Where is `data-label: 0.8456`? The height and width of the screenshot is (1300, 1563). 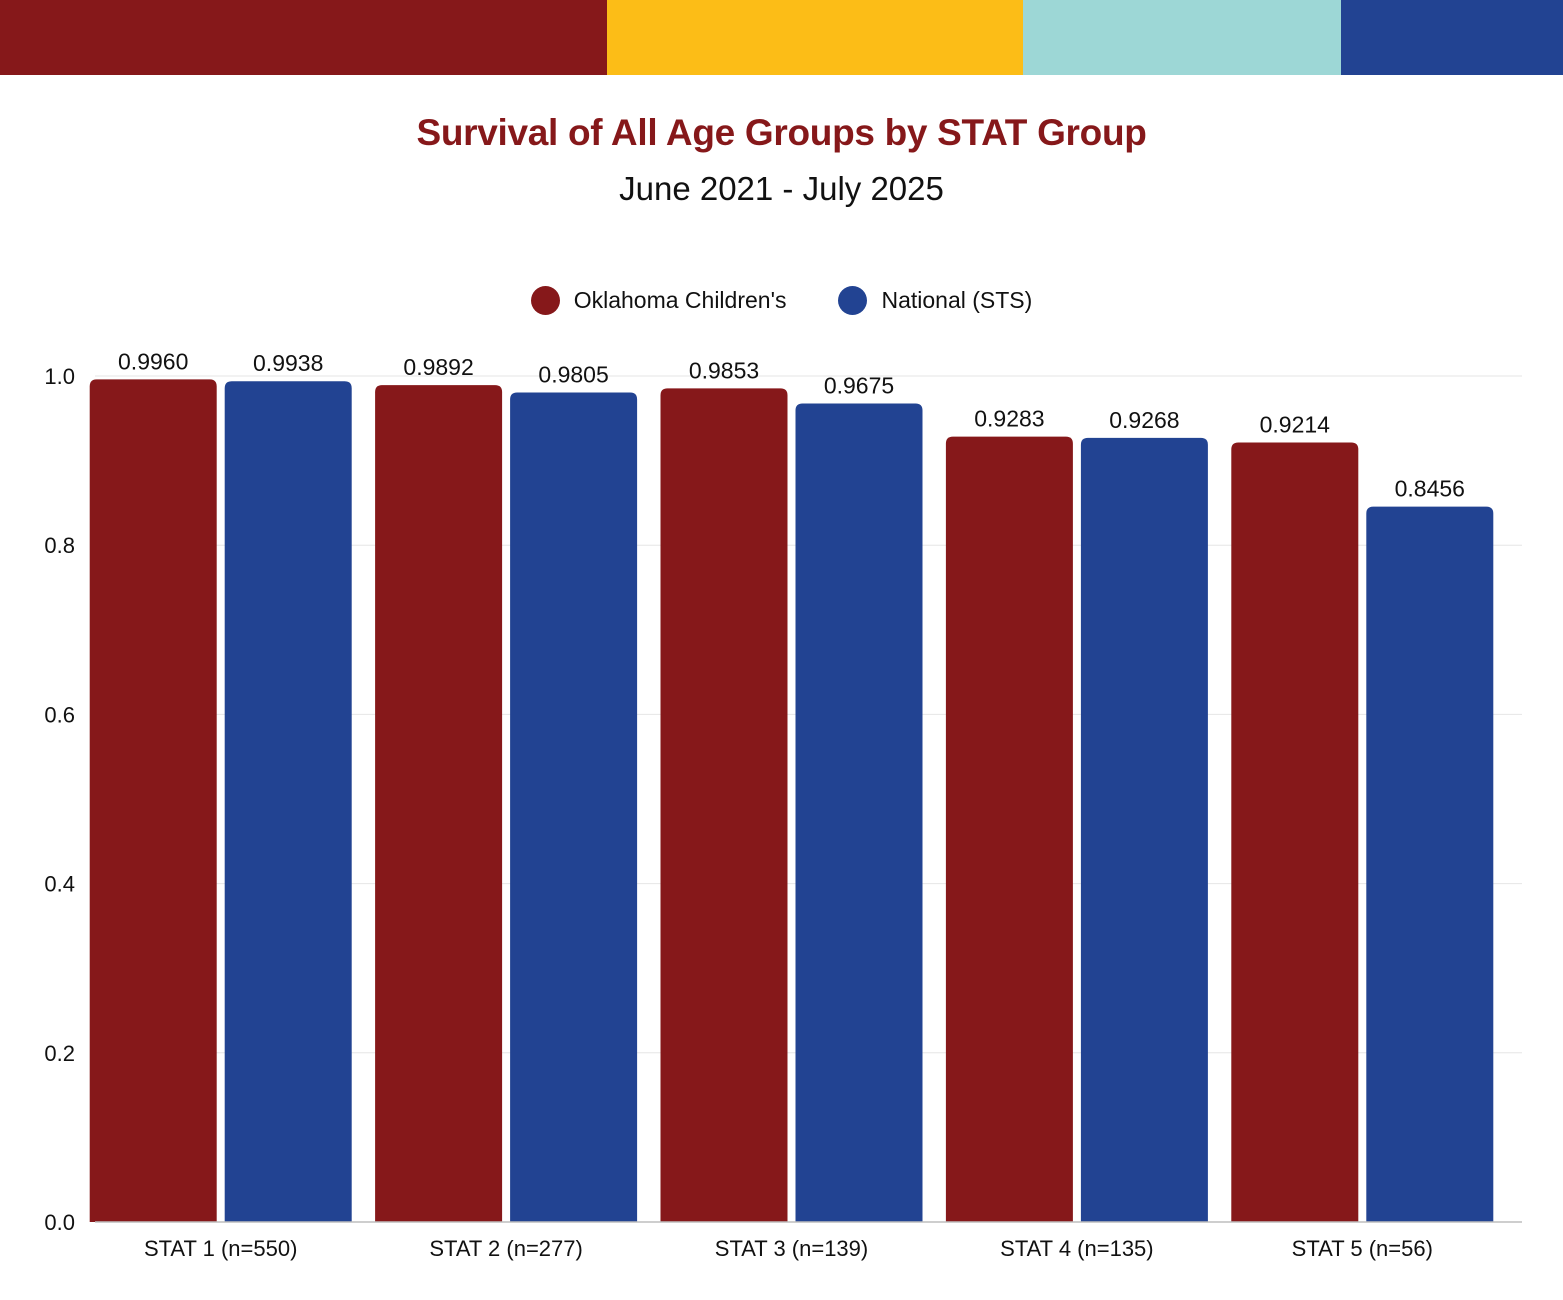 data-label: 0.8456 is located at coordinates (1430, 489).